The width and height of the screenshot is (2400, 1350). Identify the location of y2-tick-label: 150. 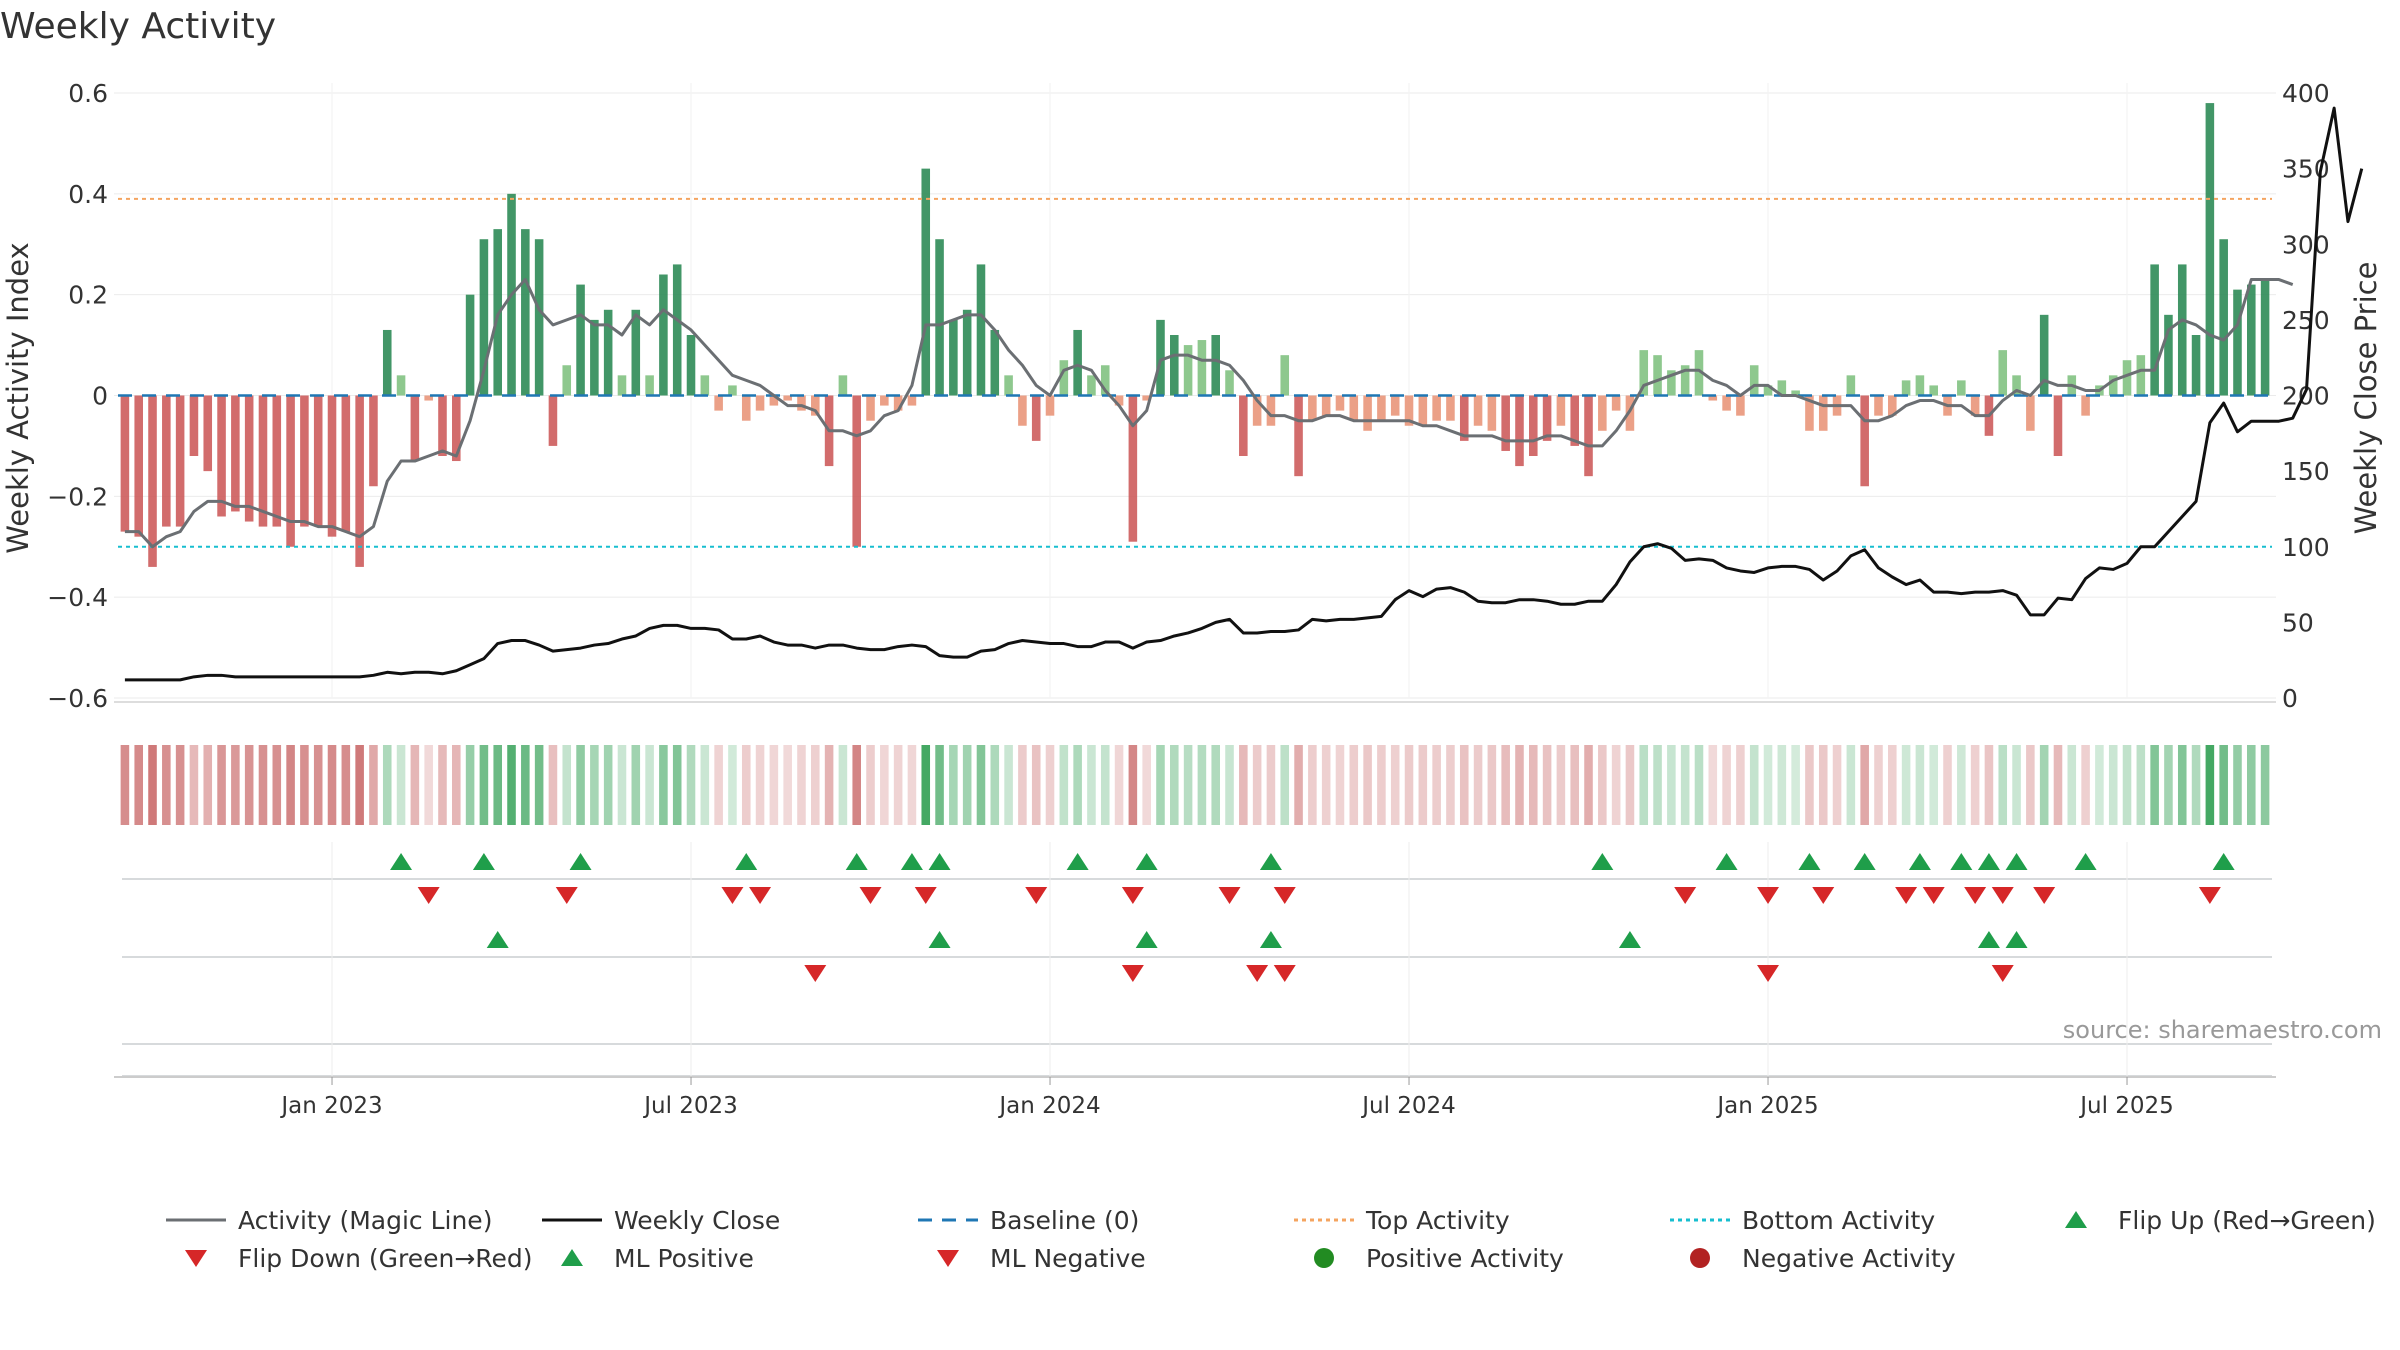
(2306, 471).